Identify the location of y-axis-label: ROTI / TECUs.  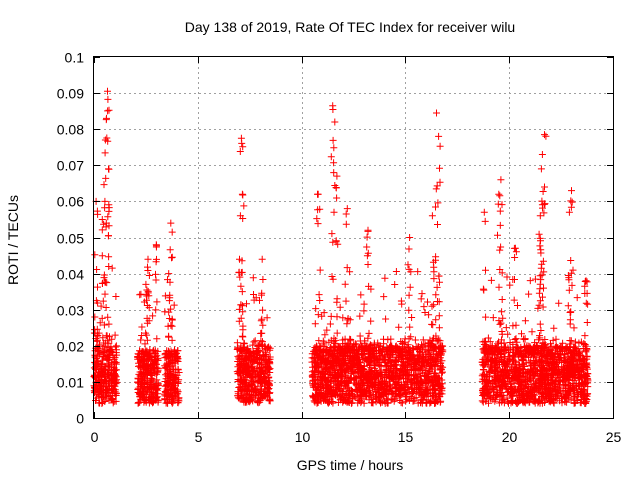
(13, 240).